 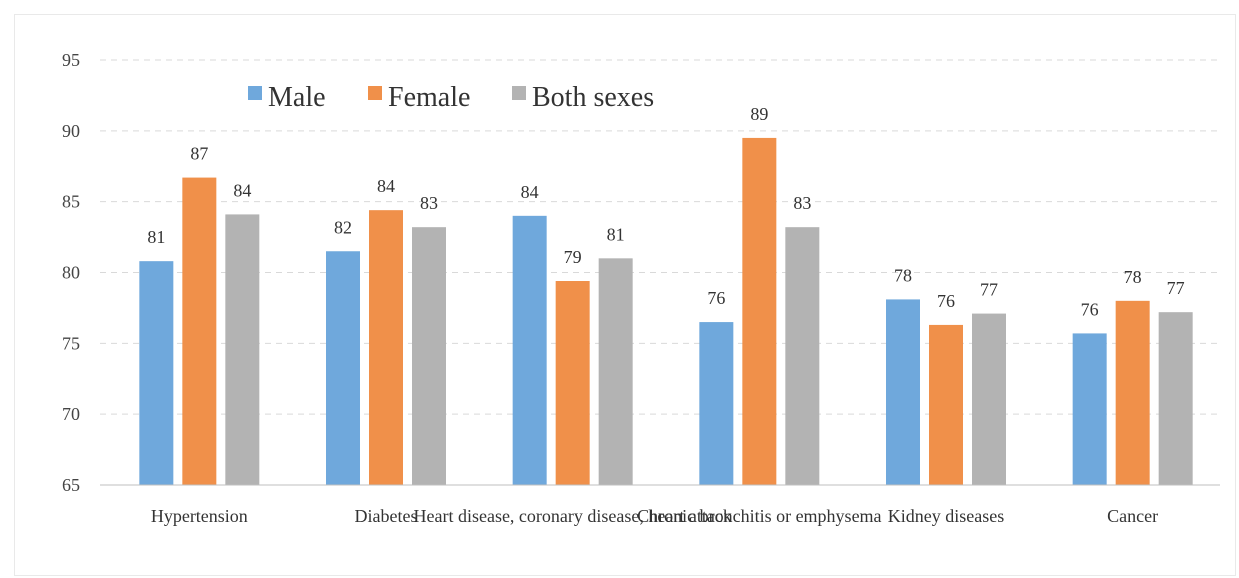 What do you see at coordinates (343, 227) in the screenshot?
I see `data-label: 82` at bounding box center [343, 227].